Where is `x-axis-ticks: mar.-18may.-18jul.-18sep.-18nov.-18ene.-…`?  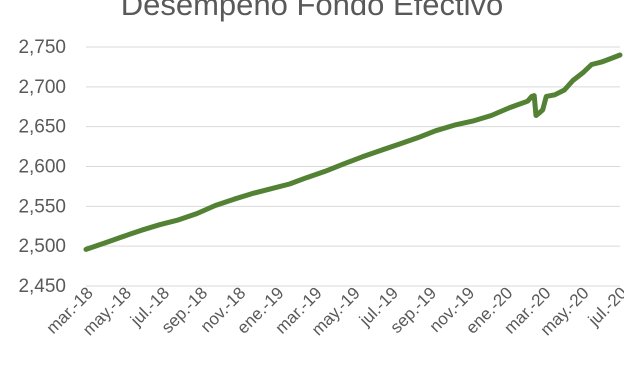 x-axis-ticks: mar.-18may.-18jul.-18sep.-18nov.-18ene.-… is located at coordinates (333, 311).